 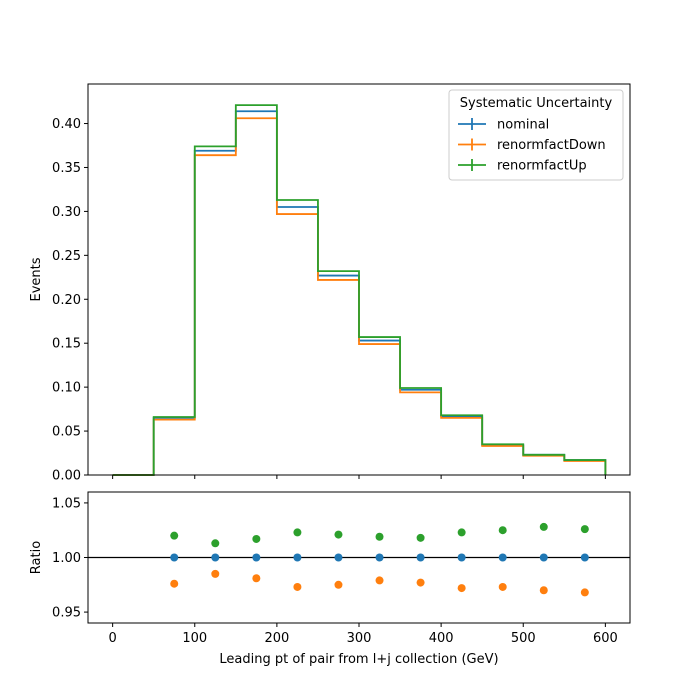 I want to click on main-y-tick-label: 0.10, so click(x=66, y=388).